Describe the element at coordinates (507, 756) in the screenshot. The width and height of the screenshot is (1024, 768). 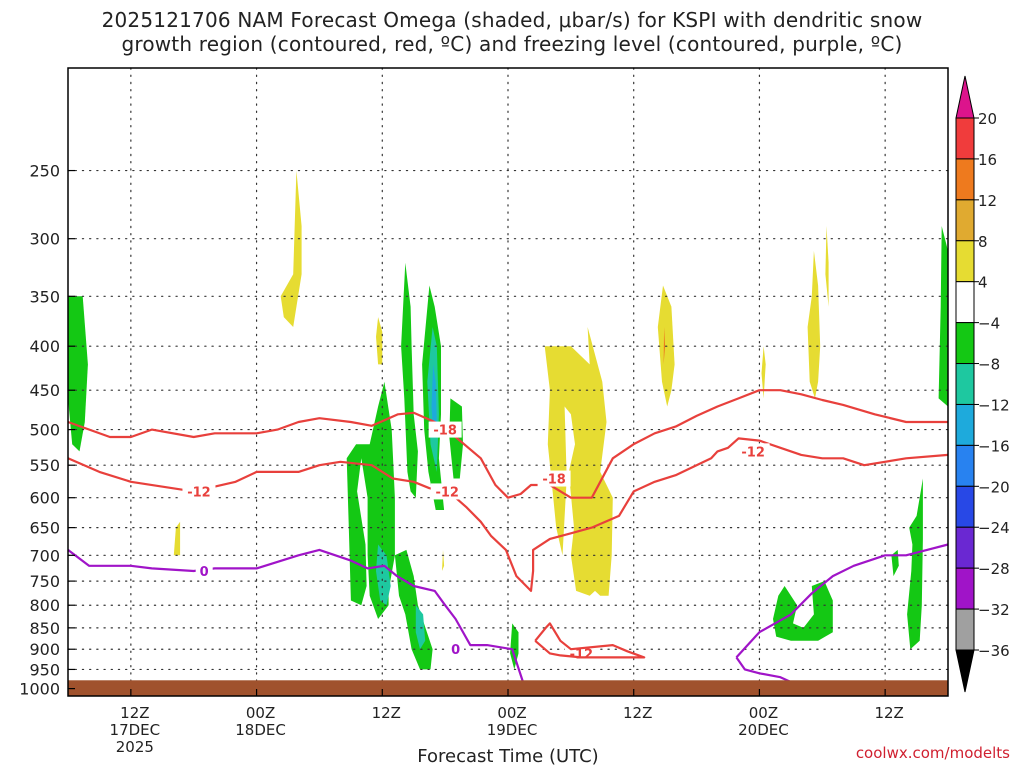
I see `x-axis-title: Forecast Time (UTC)` at that location.